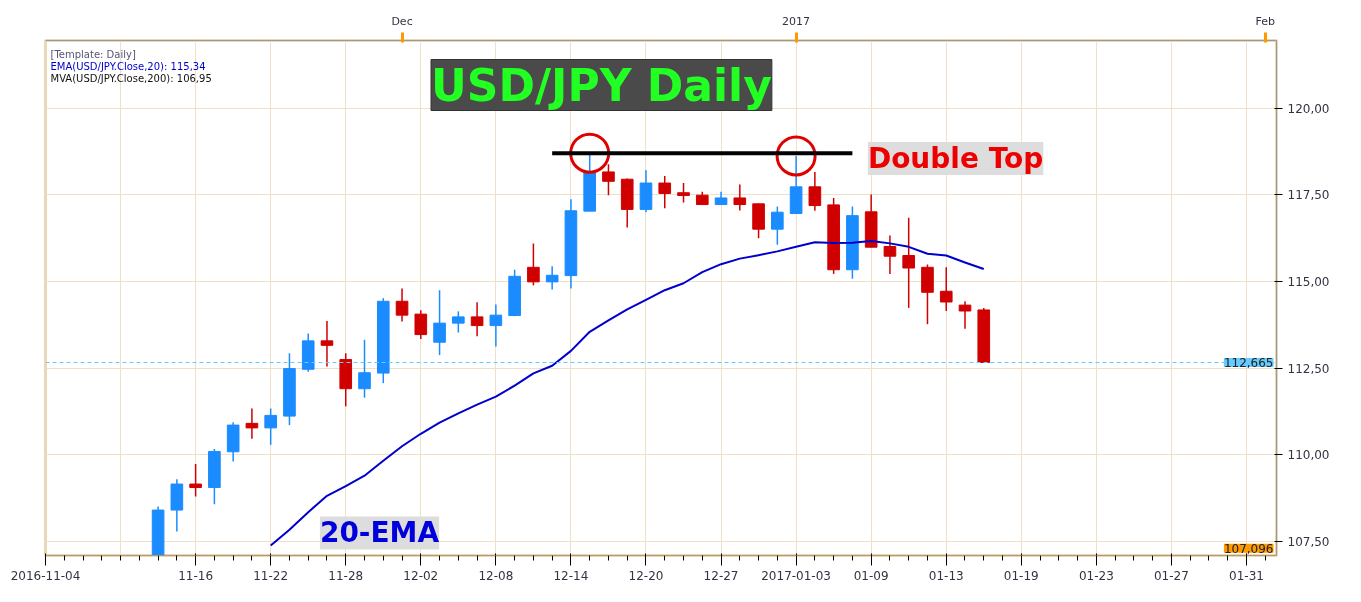  I want to click on x-tick-label: 11-16, so click(196, 575).